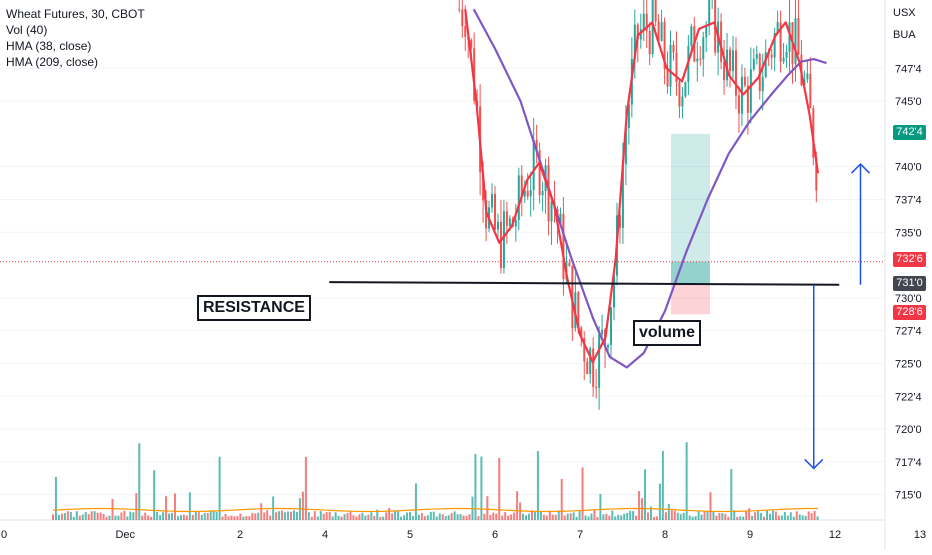 This screenshot has height=555, width=932. What do you see at coordinates (75, 14) in the screenshot?
I see `legend-title: Wheat Futures, 30, CBOT` at bounding box center [75, 14].